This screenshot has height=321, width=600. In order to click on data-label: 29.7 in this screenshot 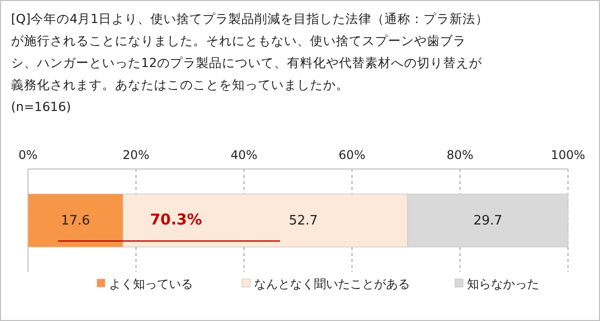, I will do `click(487, 221)`.